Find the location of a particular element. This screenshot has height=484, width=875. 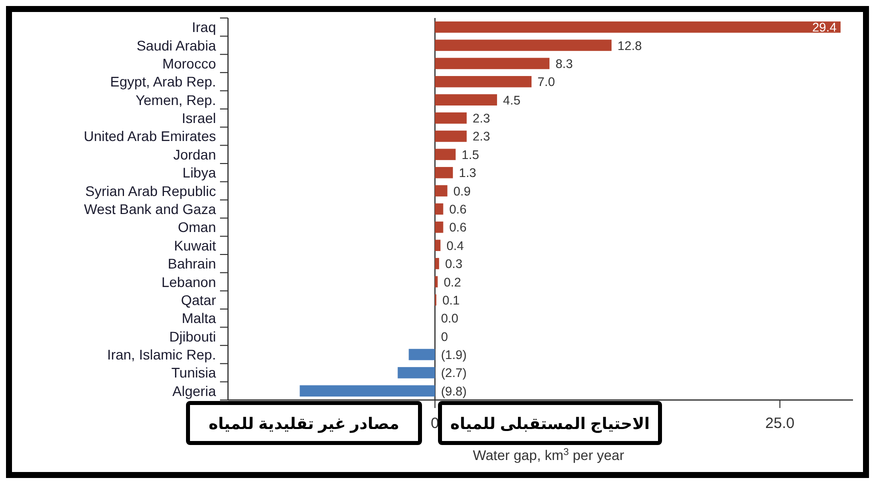

data-label: 0.9 is located at coordinates (462, 191).